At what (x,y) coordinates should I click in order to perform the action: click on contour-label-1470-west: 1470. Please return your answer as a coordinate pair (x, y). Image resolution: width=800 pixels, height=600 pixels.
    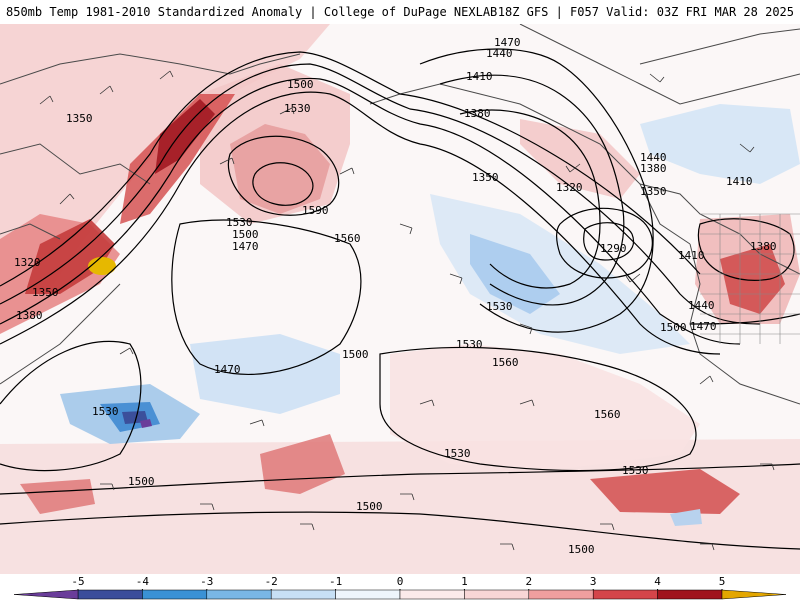
    Looking at the image, I should click on (245, 246).